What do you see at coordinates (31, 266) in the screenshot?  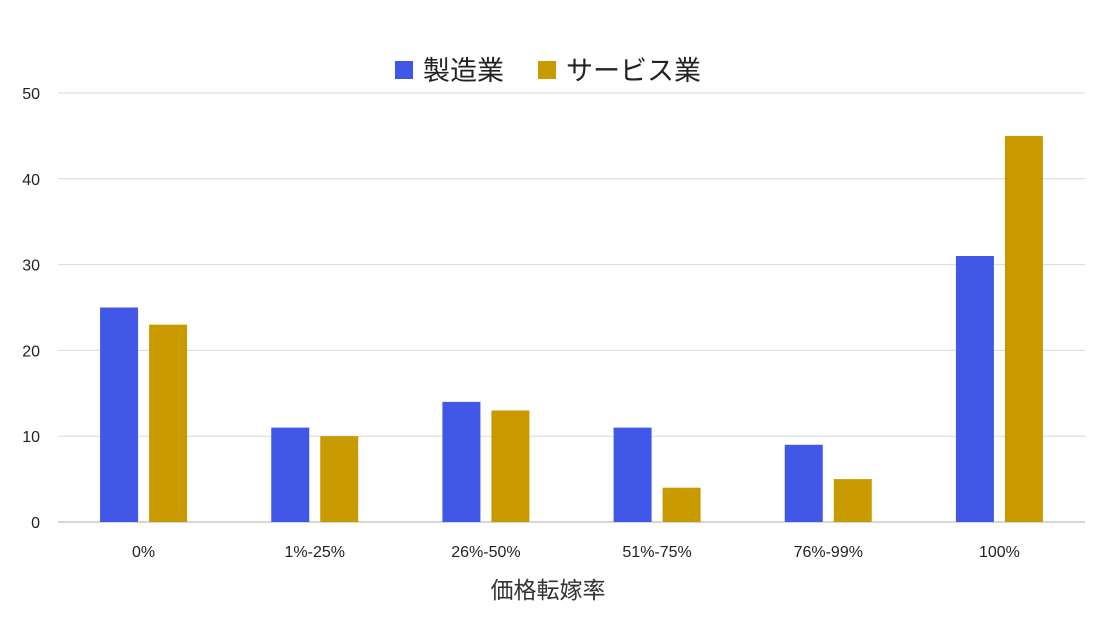 I see `y-tick-label: 30` at bounding box center [31, 266].